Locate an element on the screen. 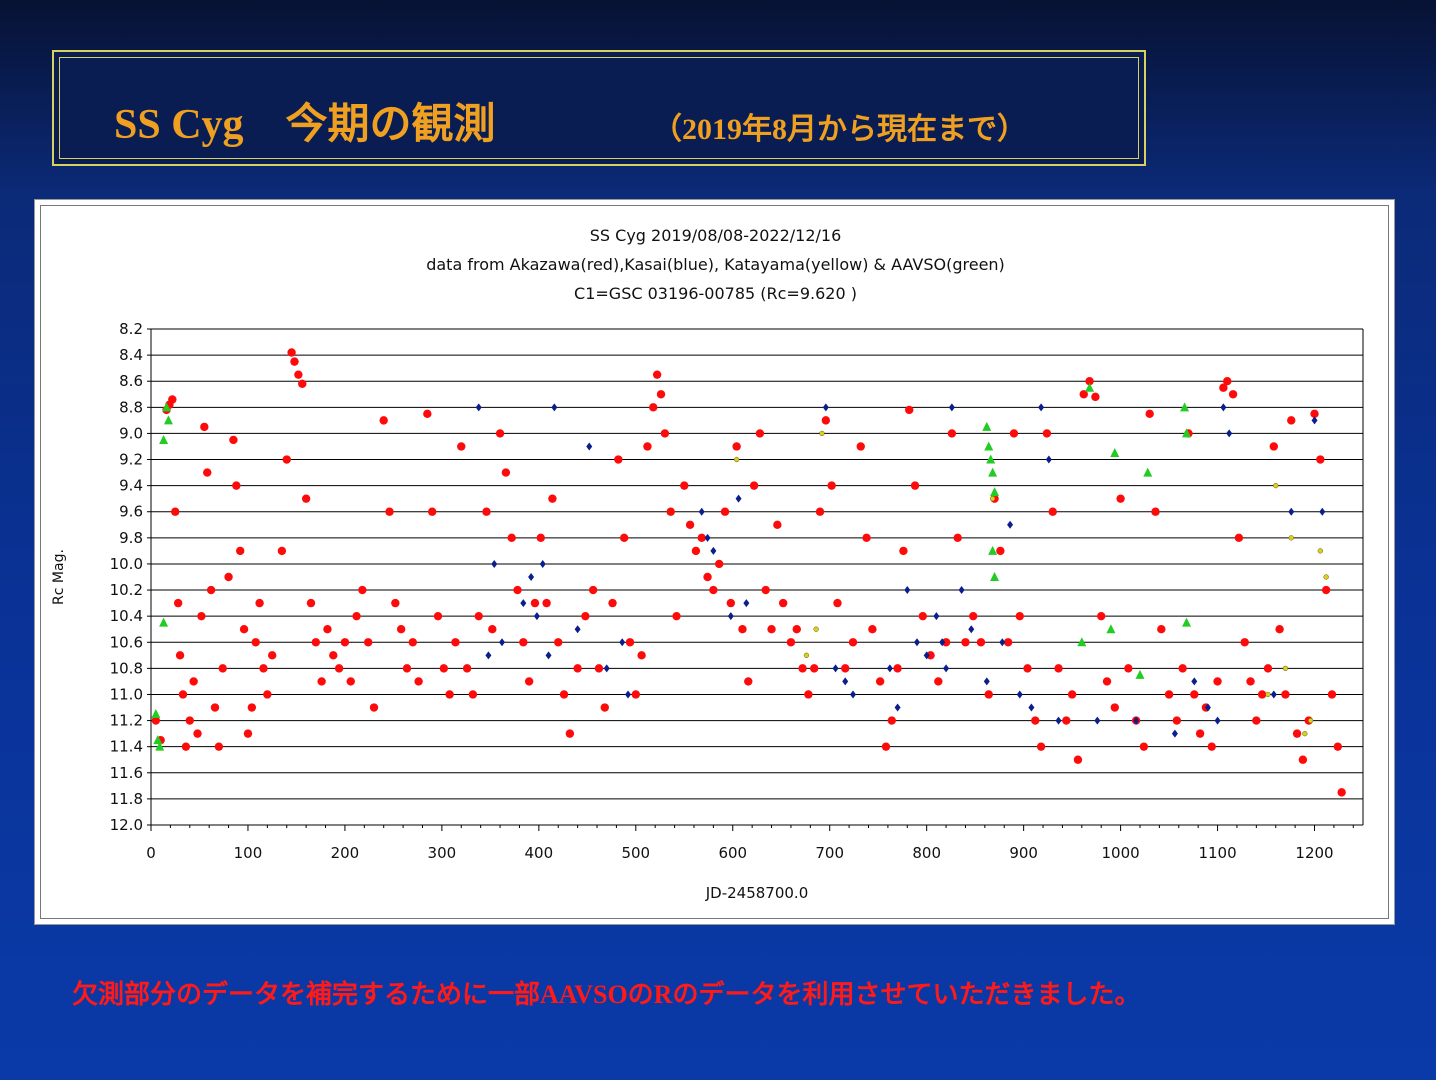 The image size is (1436, 1080). y-tick-label: 10.0 is located at coordinates (126, 564).